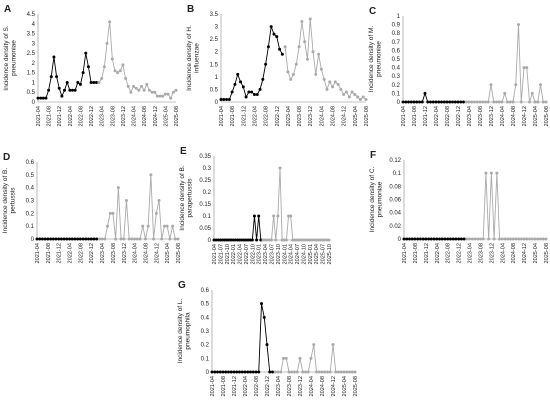  I want to click on y-tick-label: 0.7, so click(396, 43).